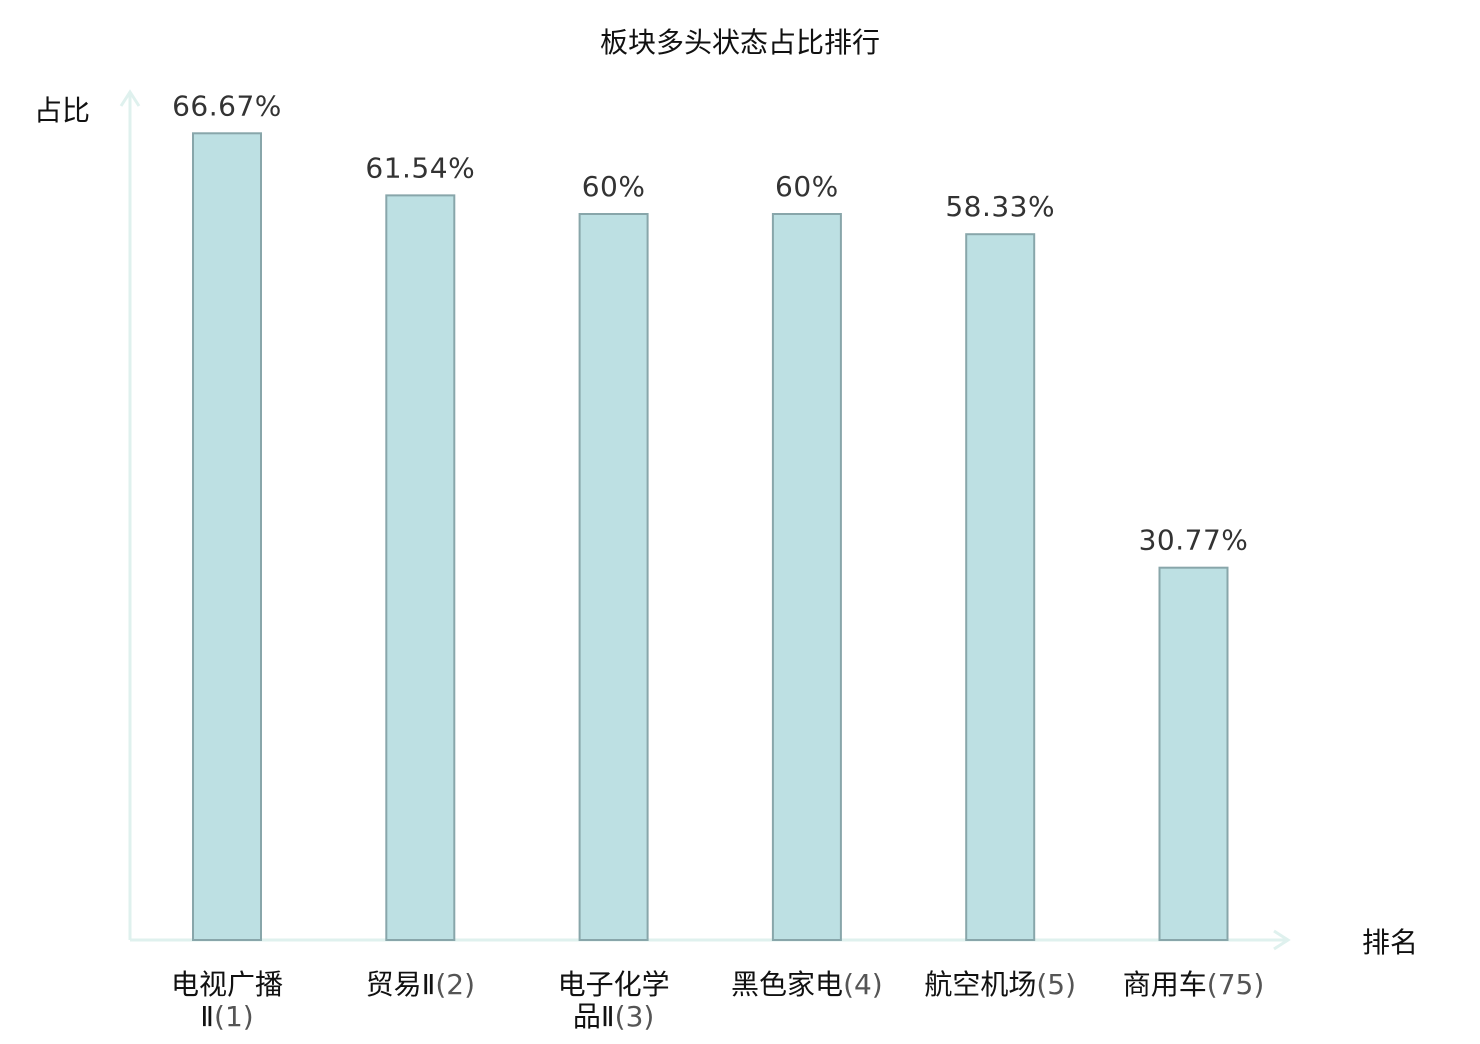 The image size is (1480, 1044). What do you see at coordinates (227, 105) in the screenshot?
I see `value-label: 66.67%` at bounding box center [227, 105].